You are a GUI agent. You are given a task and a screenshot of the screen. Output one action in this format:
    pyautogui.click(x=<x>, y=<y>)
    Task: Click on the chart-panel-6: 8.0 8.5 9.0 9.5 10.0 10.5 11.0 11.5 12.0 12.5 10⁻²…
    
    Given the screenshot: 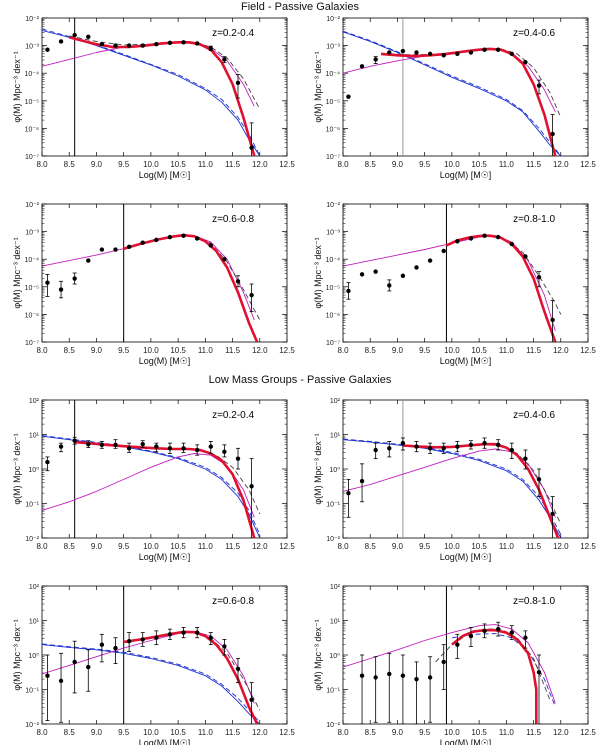 What is the action you would take?
    pyautogui.click(x=454, y=480)
    